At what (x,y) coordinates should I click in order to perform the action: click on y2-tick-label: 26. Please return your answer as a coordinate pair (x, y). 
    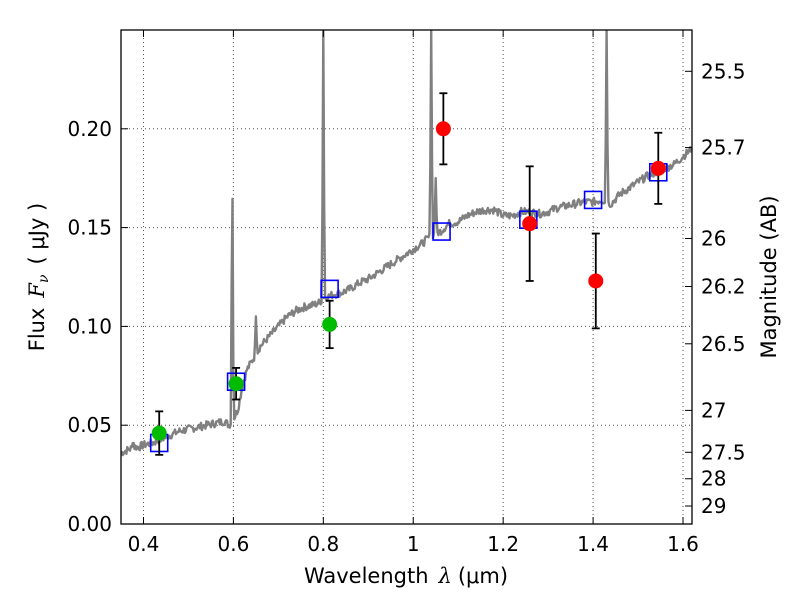
    Looking at the image, I should click on (713, 238).